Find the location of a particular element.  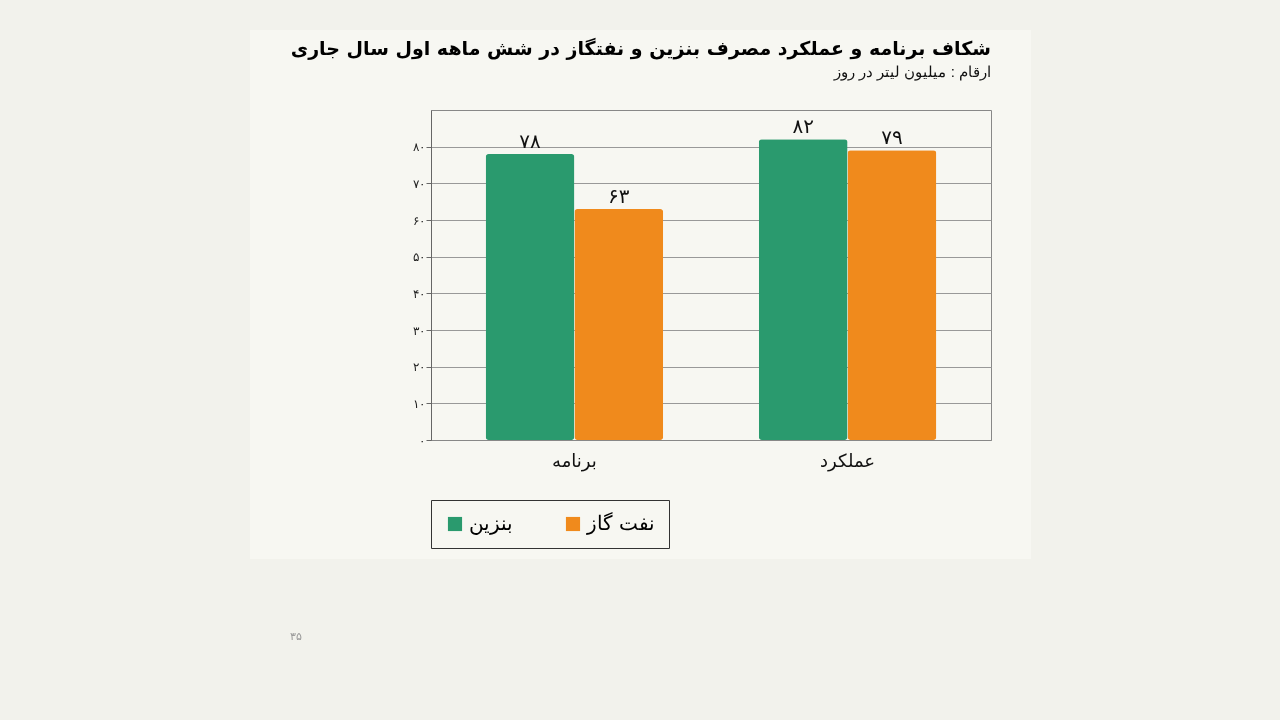

x-tick-label: برنامه is located at coordinates (574, 460).